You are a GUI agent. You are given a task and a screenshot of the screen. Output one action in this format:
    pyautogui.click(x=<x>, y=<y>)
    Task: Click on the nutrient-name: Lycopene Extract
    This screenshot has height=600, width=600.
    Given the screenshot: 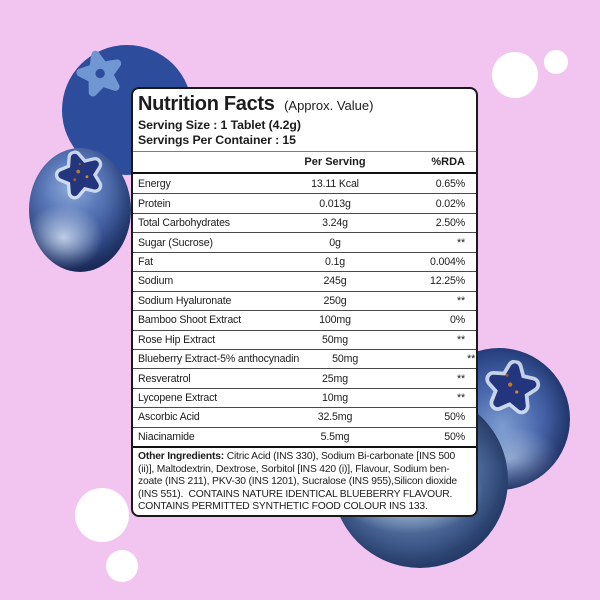 What is the action you would take?
    pyautogui.click(x=178, y=398)
    